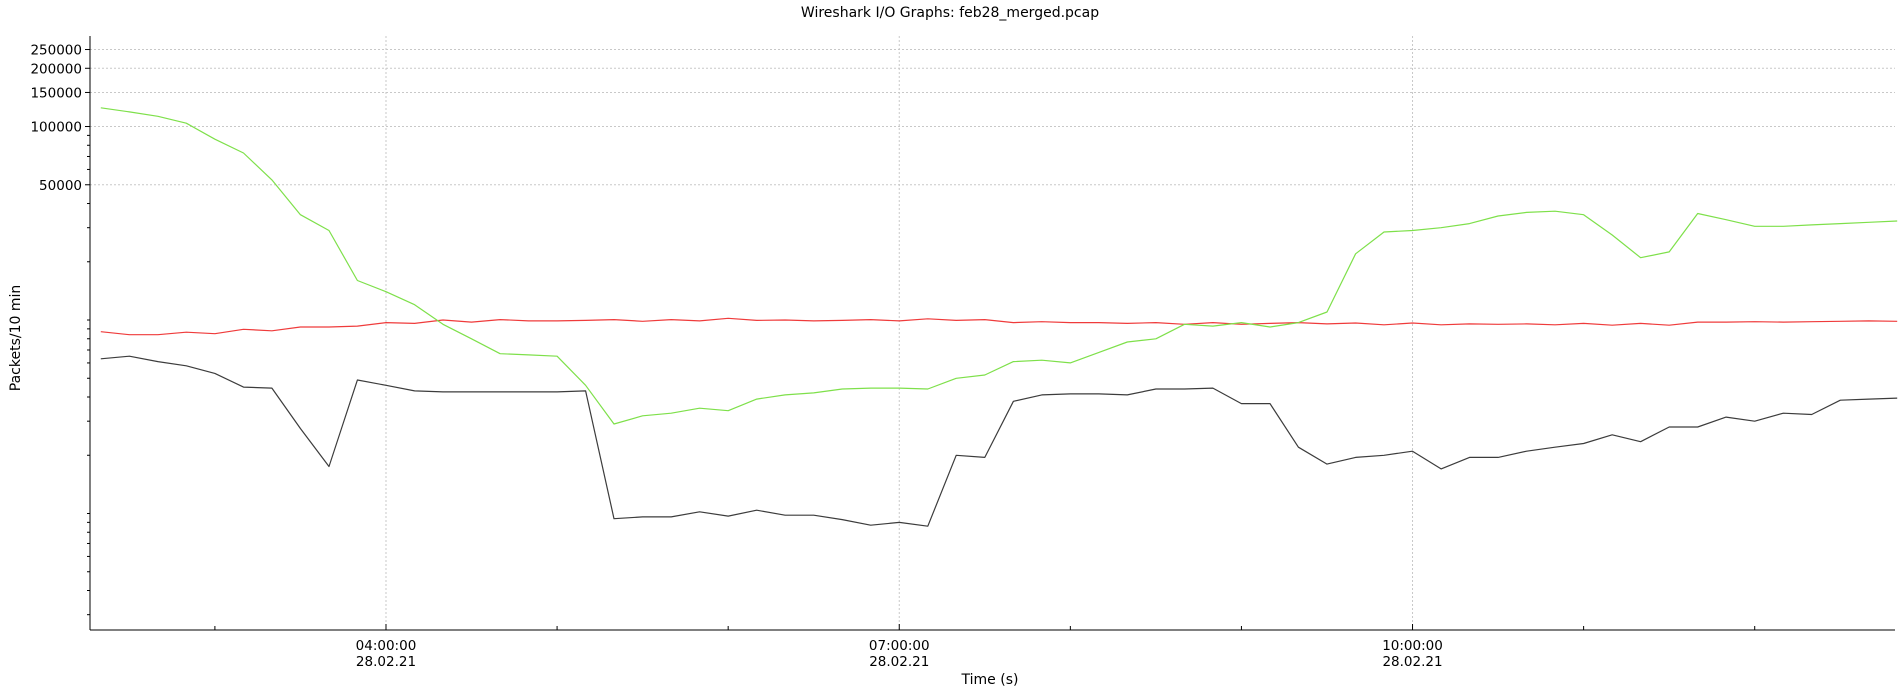 This screenshot has width=1898, height=691. I want to click on y-tick-label: 200000, so click(56, 69).